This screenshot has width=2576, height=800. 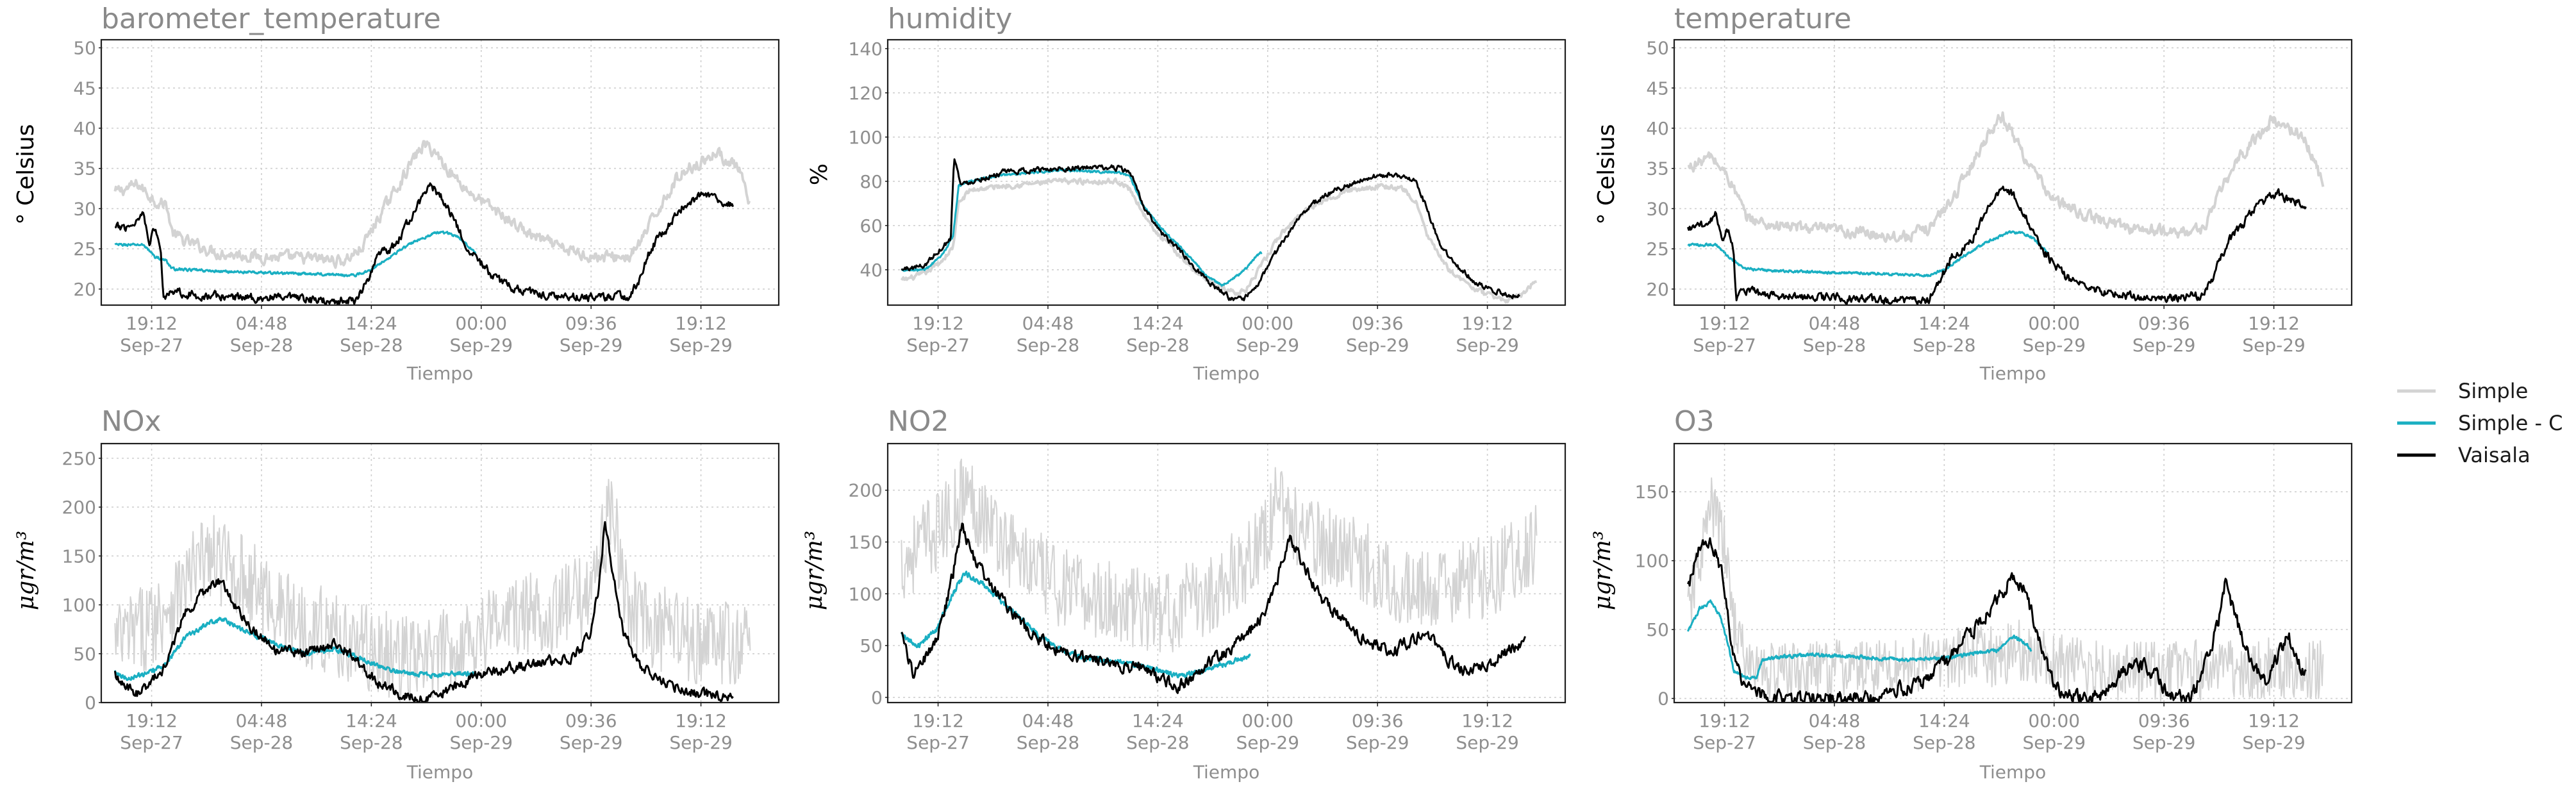 I want to click on panel-title: NO2, so click(x=919, y=422).